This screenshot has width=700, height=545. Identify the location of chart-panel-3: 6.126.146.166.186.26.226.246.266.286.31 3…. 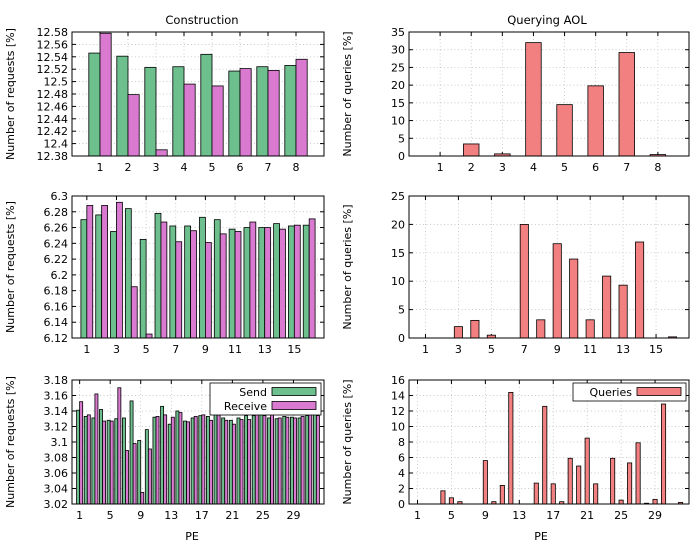
(164, 273).